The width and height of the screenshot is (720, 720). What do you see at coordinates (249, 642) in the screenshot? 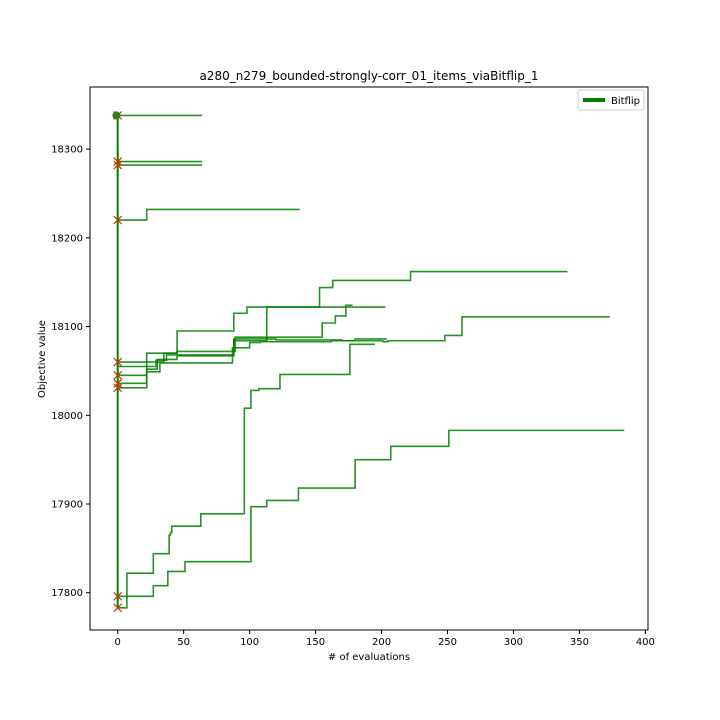
I see `x-tick-label: 100` at bounding box center [249, 642].